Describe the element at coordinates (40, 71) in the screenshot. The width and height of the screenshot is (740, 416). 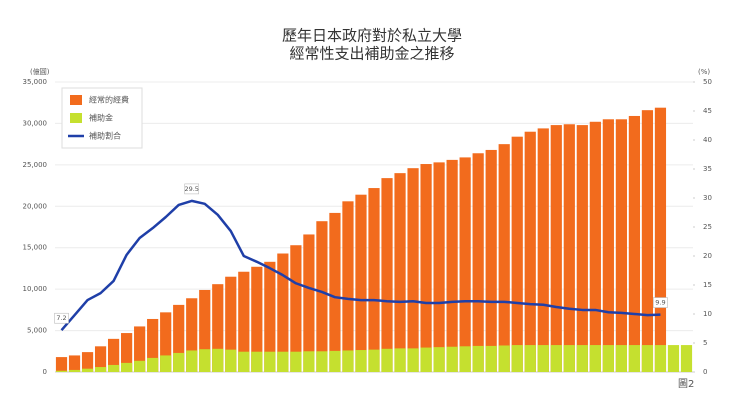
I see `y-axis-label: (億圓)` at that location.